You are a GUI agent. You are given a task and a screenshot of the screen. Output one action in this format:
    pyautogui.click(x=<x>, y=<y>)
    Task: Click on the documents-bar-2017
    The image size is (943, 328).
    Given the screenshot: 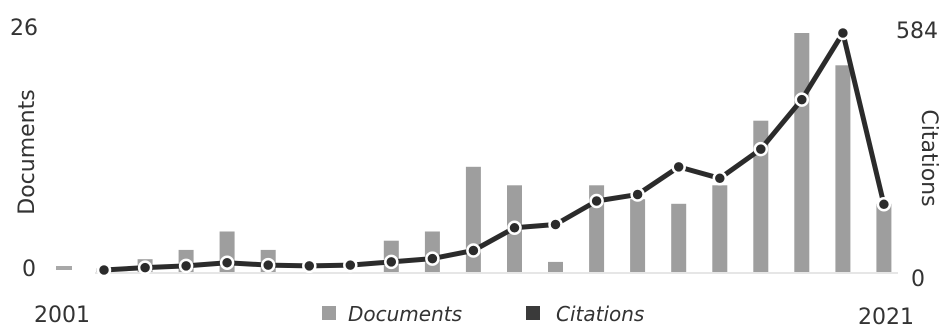 What is the action you would take?
    pyautogui.click(x=761, y=196)
    